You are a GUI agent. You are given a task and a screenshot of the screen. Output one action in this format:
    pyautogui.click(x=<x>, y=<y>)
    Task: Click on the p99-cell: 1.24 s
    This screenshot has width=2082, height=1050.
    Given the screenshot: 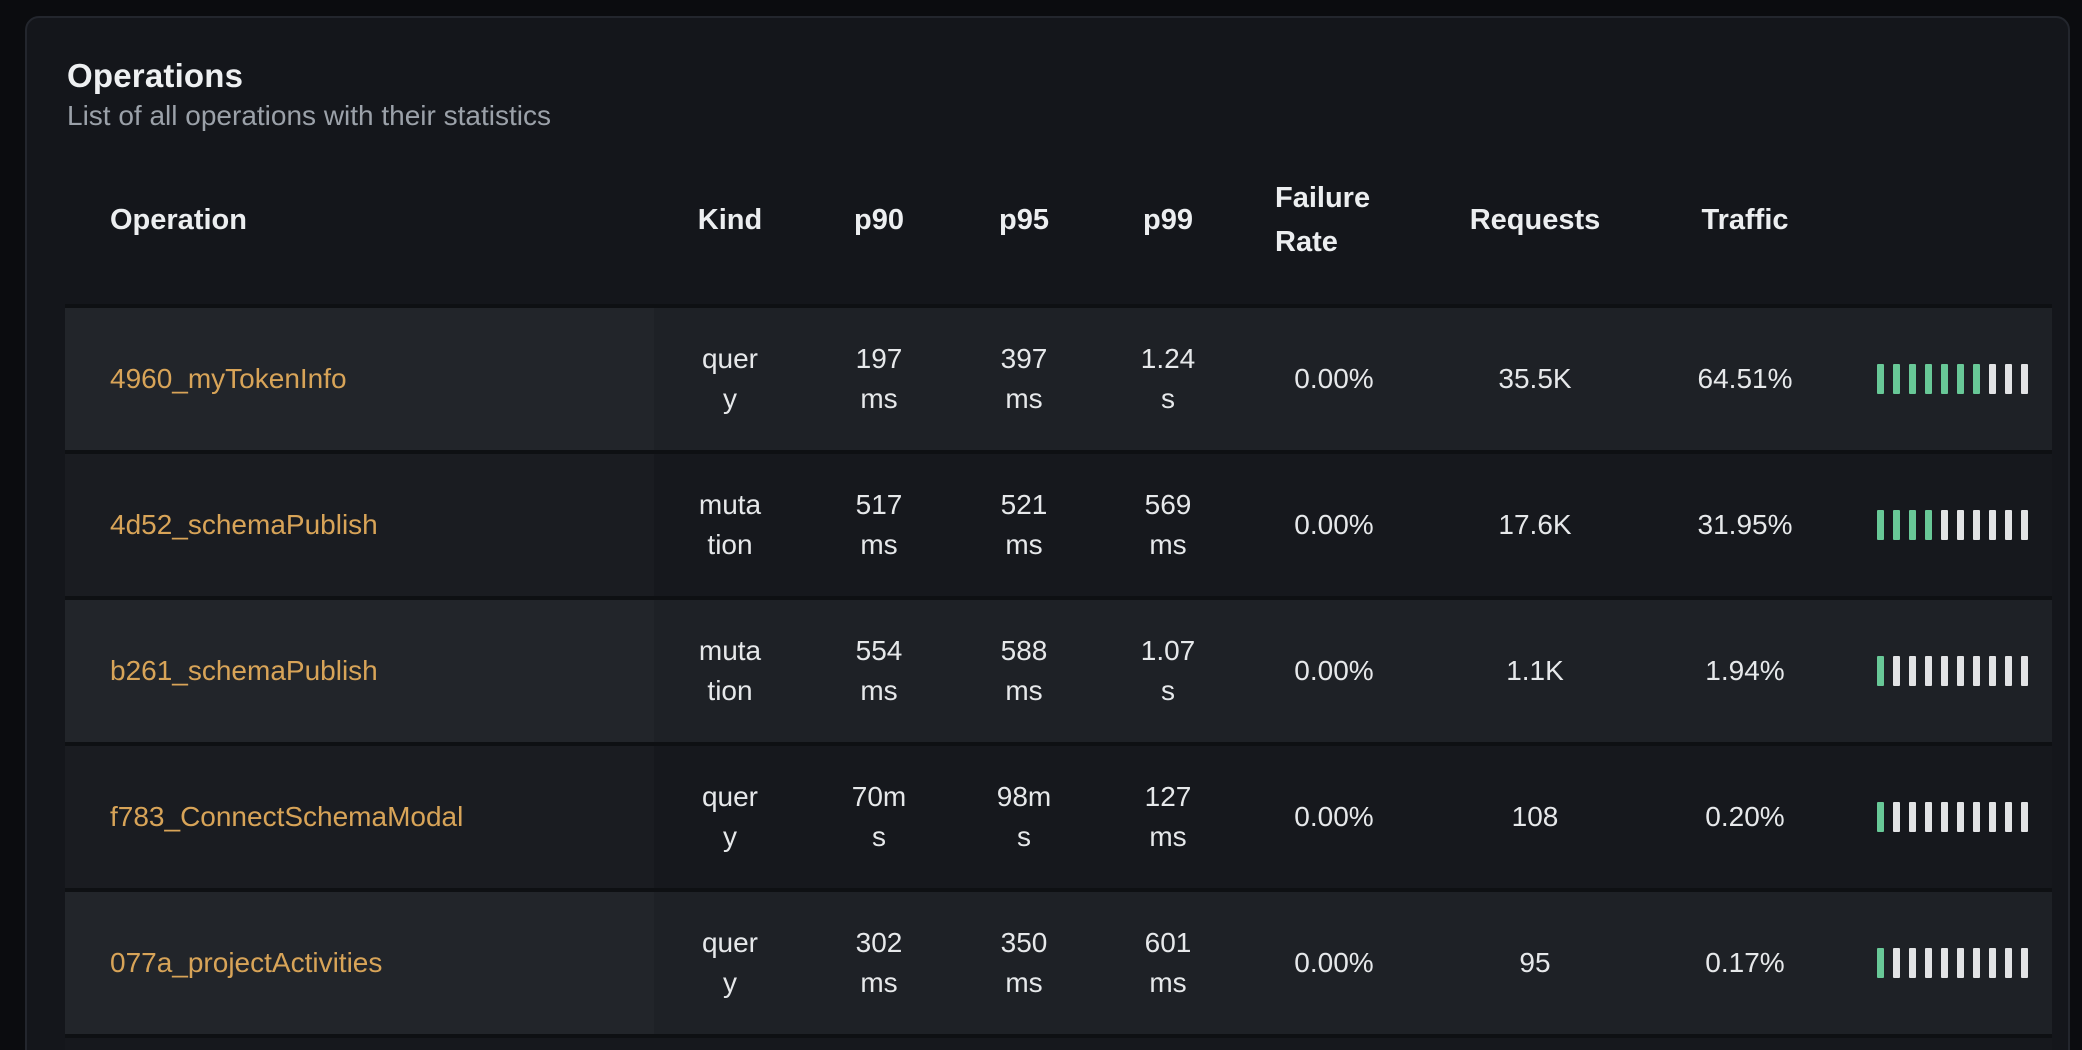 What is the action you would take?
    pyautogui.click(x=1168, y=378)
    